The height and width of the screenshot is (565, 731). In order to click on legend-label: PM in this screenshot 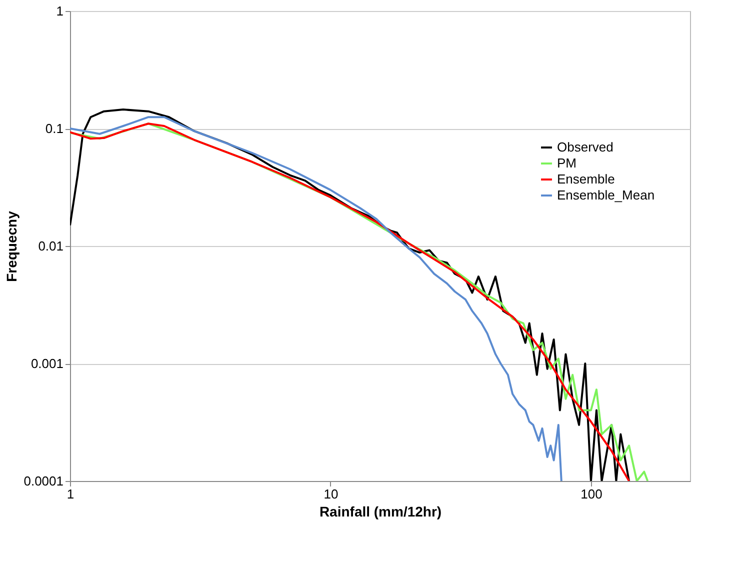, I will do `click(566, 163)`.